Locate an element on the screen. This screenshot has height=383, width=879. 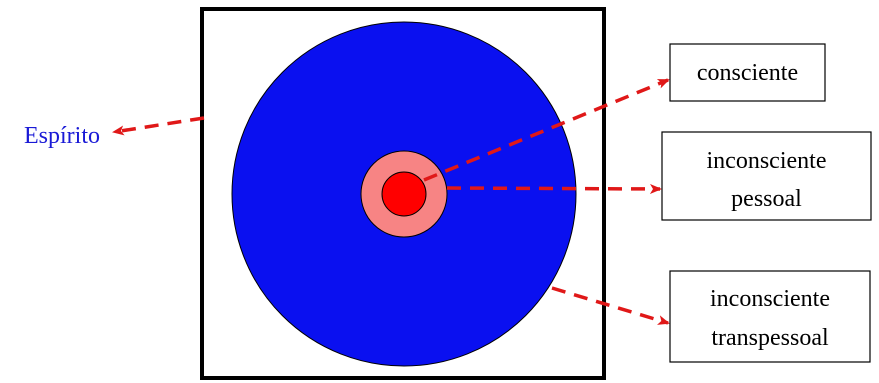
transpersonal-unconscious-label-line1: inconsciente is located at coordinates (770, 299).